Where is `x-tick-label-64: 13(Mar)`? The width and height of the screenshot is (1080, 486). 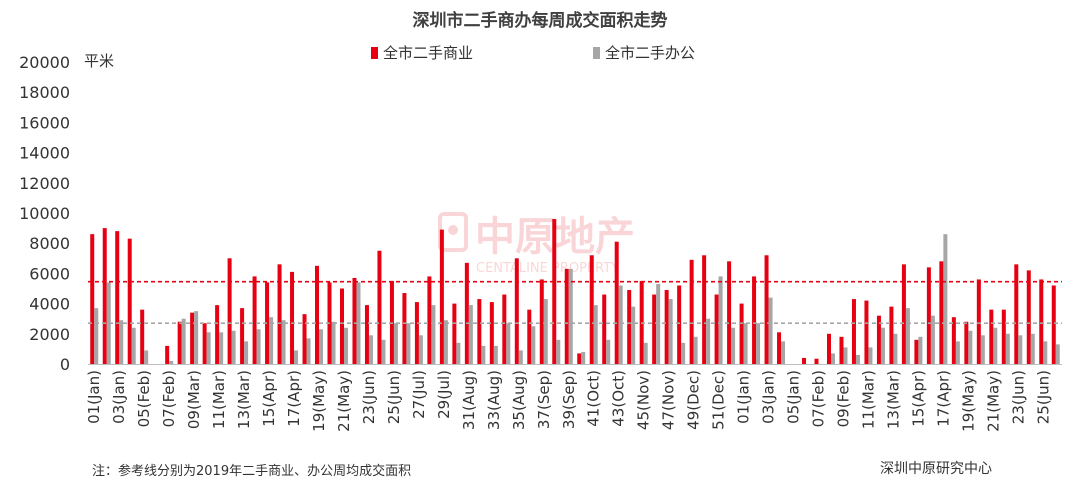 x-tick-label-64: 13(Mar) is located at coordinates (893, 399).